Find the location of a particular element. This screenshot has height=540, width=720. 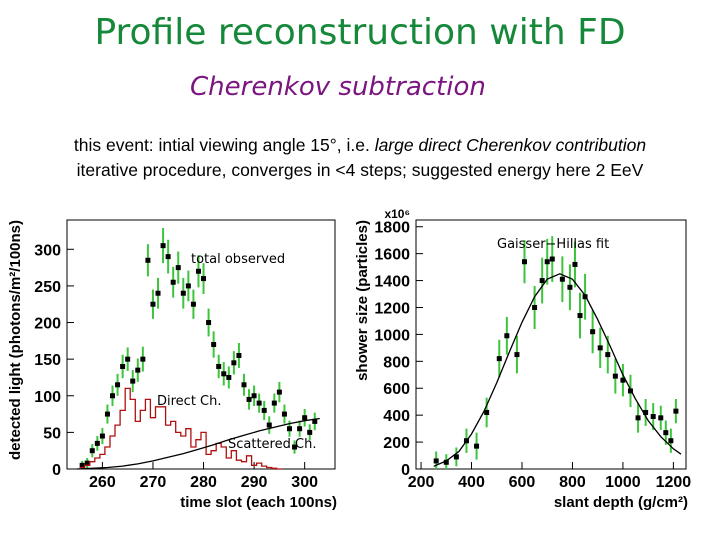

x-tick-label: 600 is located at coordinates (522, 482).